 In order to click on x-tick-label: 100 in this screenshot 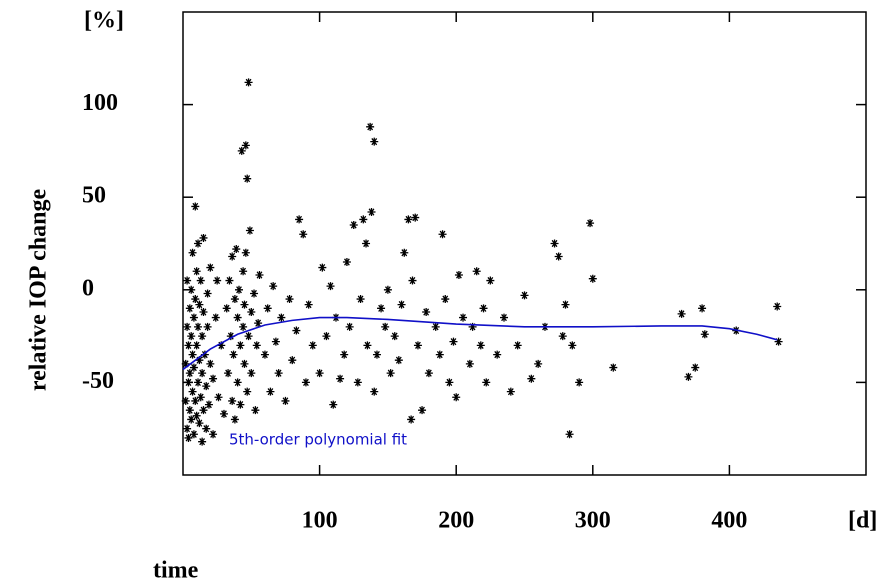, I will do `click(320, 521)`.